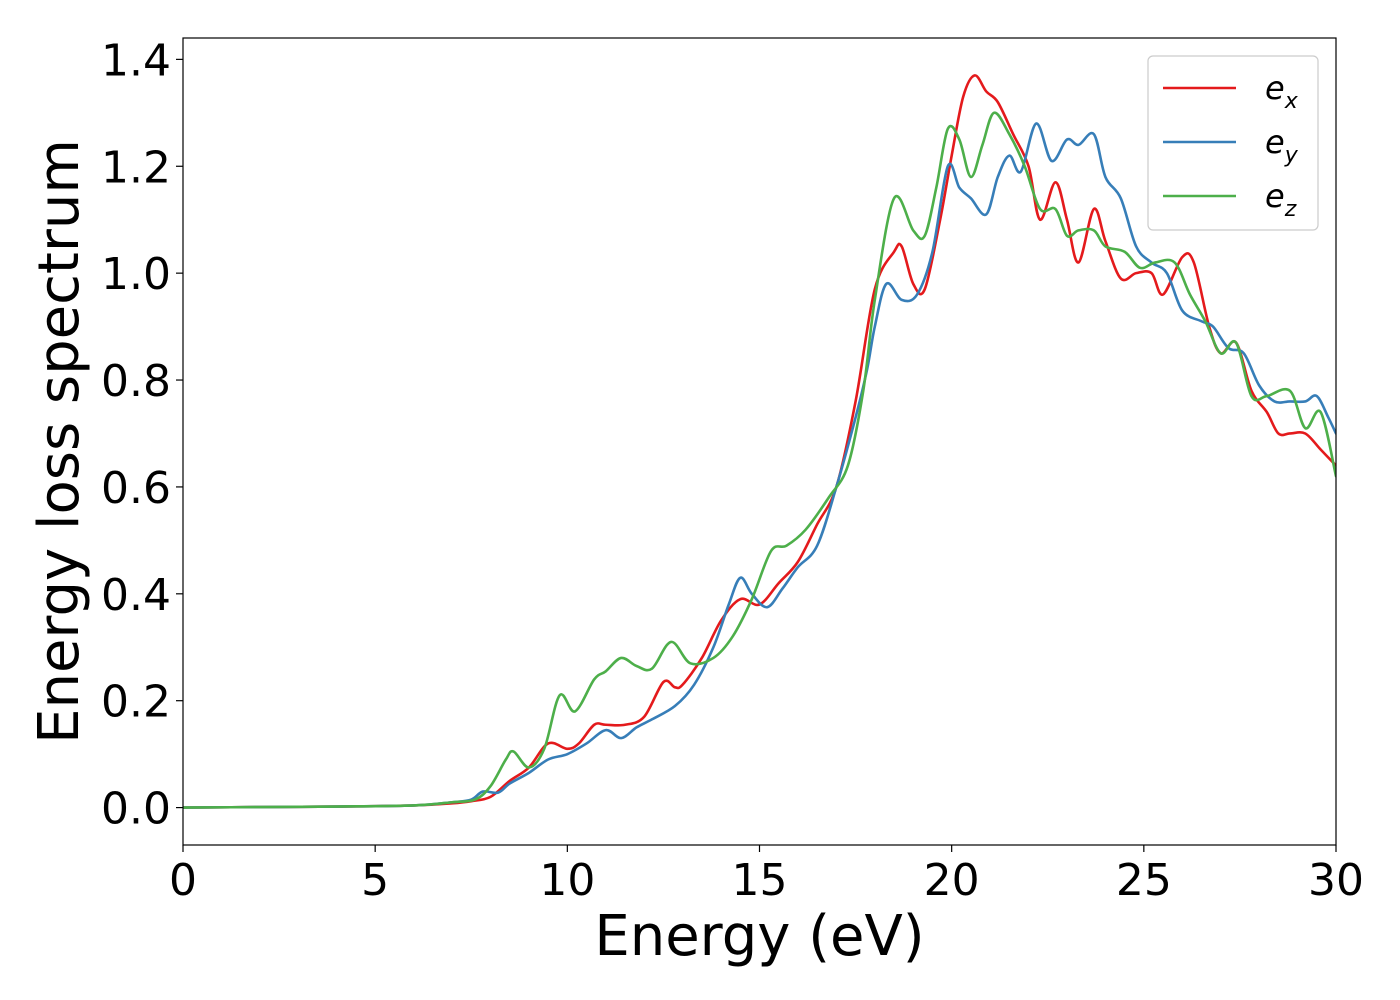  Describe the element at coordinates (136, 274) in the screenshot. I see `y-tick-label: 1.0` at that location.